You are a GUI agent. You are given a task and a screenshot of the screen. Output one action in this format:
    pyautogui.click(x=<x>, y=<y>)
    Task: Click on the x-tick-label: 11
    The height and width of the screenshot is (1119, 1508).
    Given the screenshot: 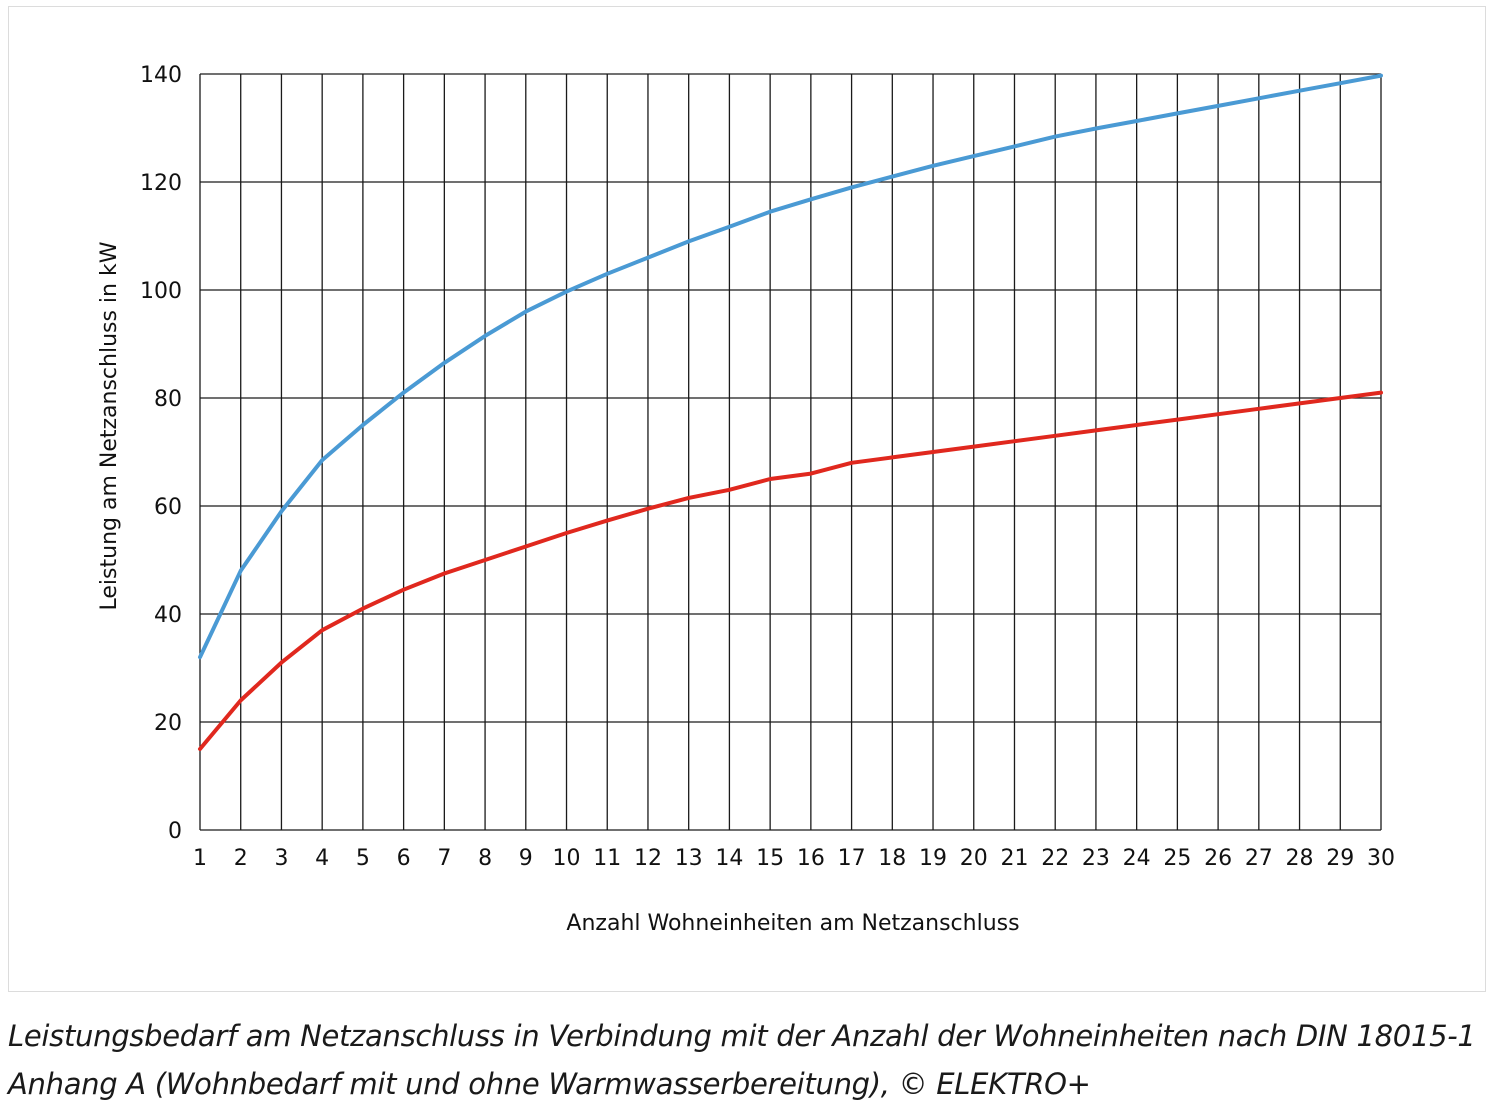 What is the action you would take?
    pyautogui.click(x=607, y=858)
    